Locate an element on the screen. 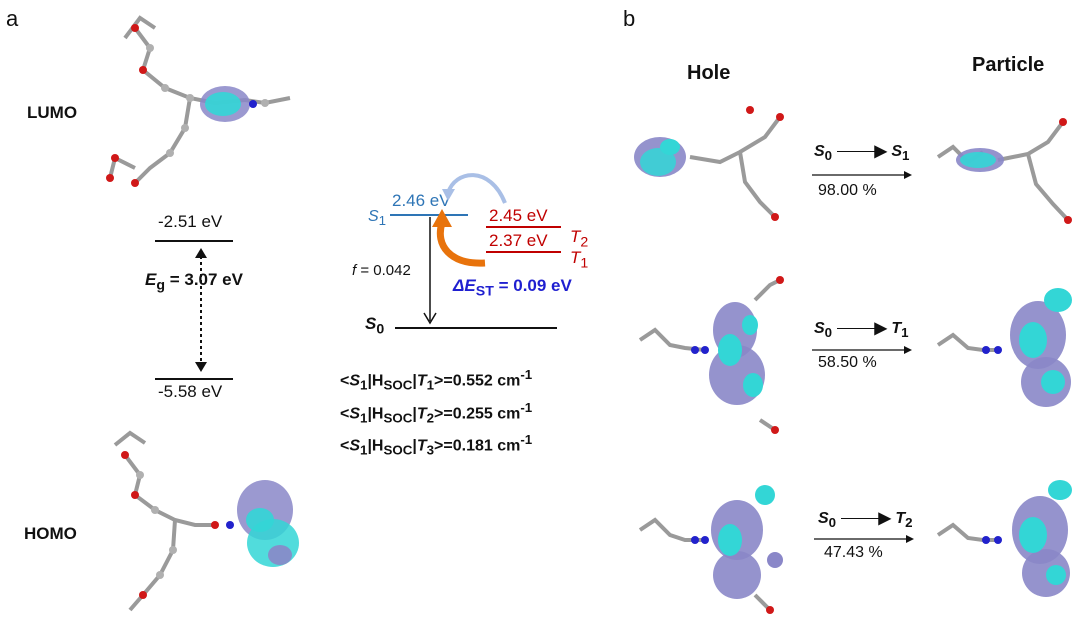 Image resolution: width=1086 pixels, height=624 pixels. homo-label: HOMO is located at coordinates (50, 533).